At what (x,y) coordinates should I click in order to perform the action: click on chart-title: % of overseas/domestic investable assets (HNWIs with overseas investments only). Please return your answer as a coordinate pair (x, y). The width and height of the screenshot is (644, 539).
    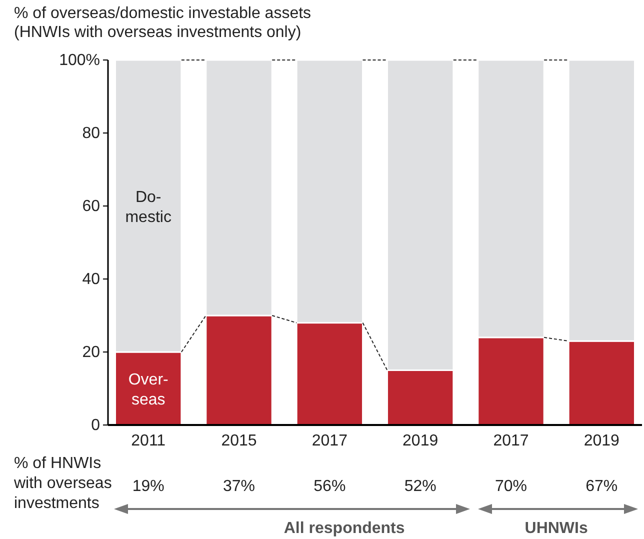
    Looking at the image, I should click on (163, 23).